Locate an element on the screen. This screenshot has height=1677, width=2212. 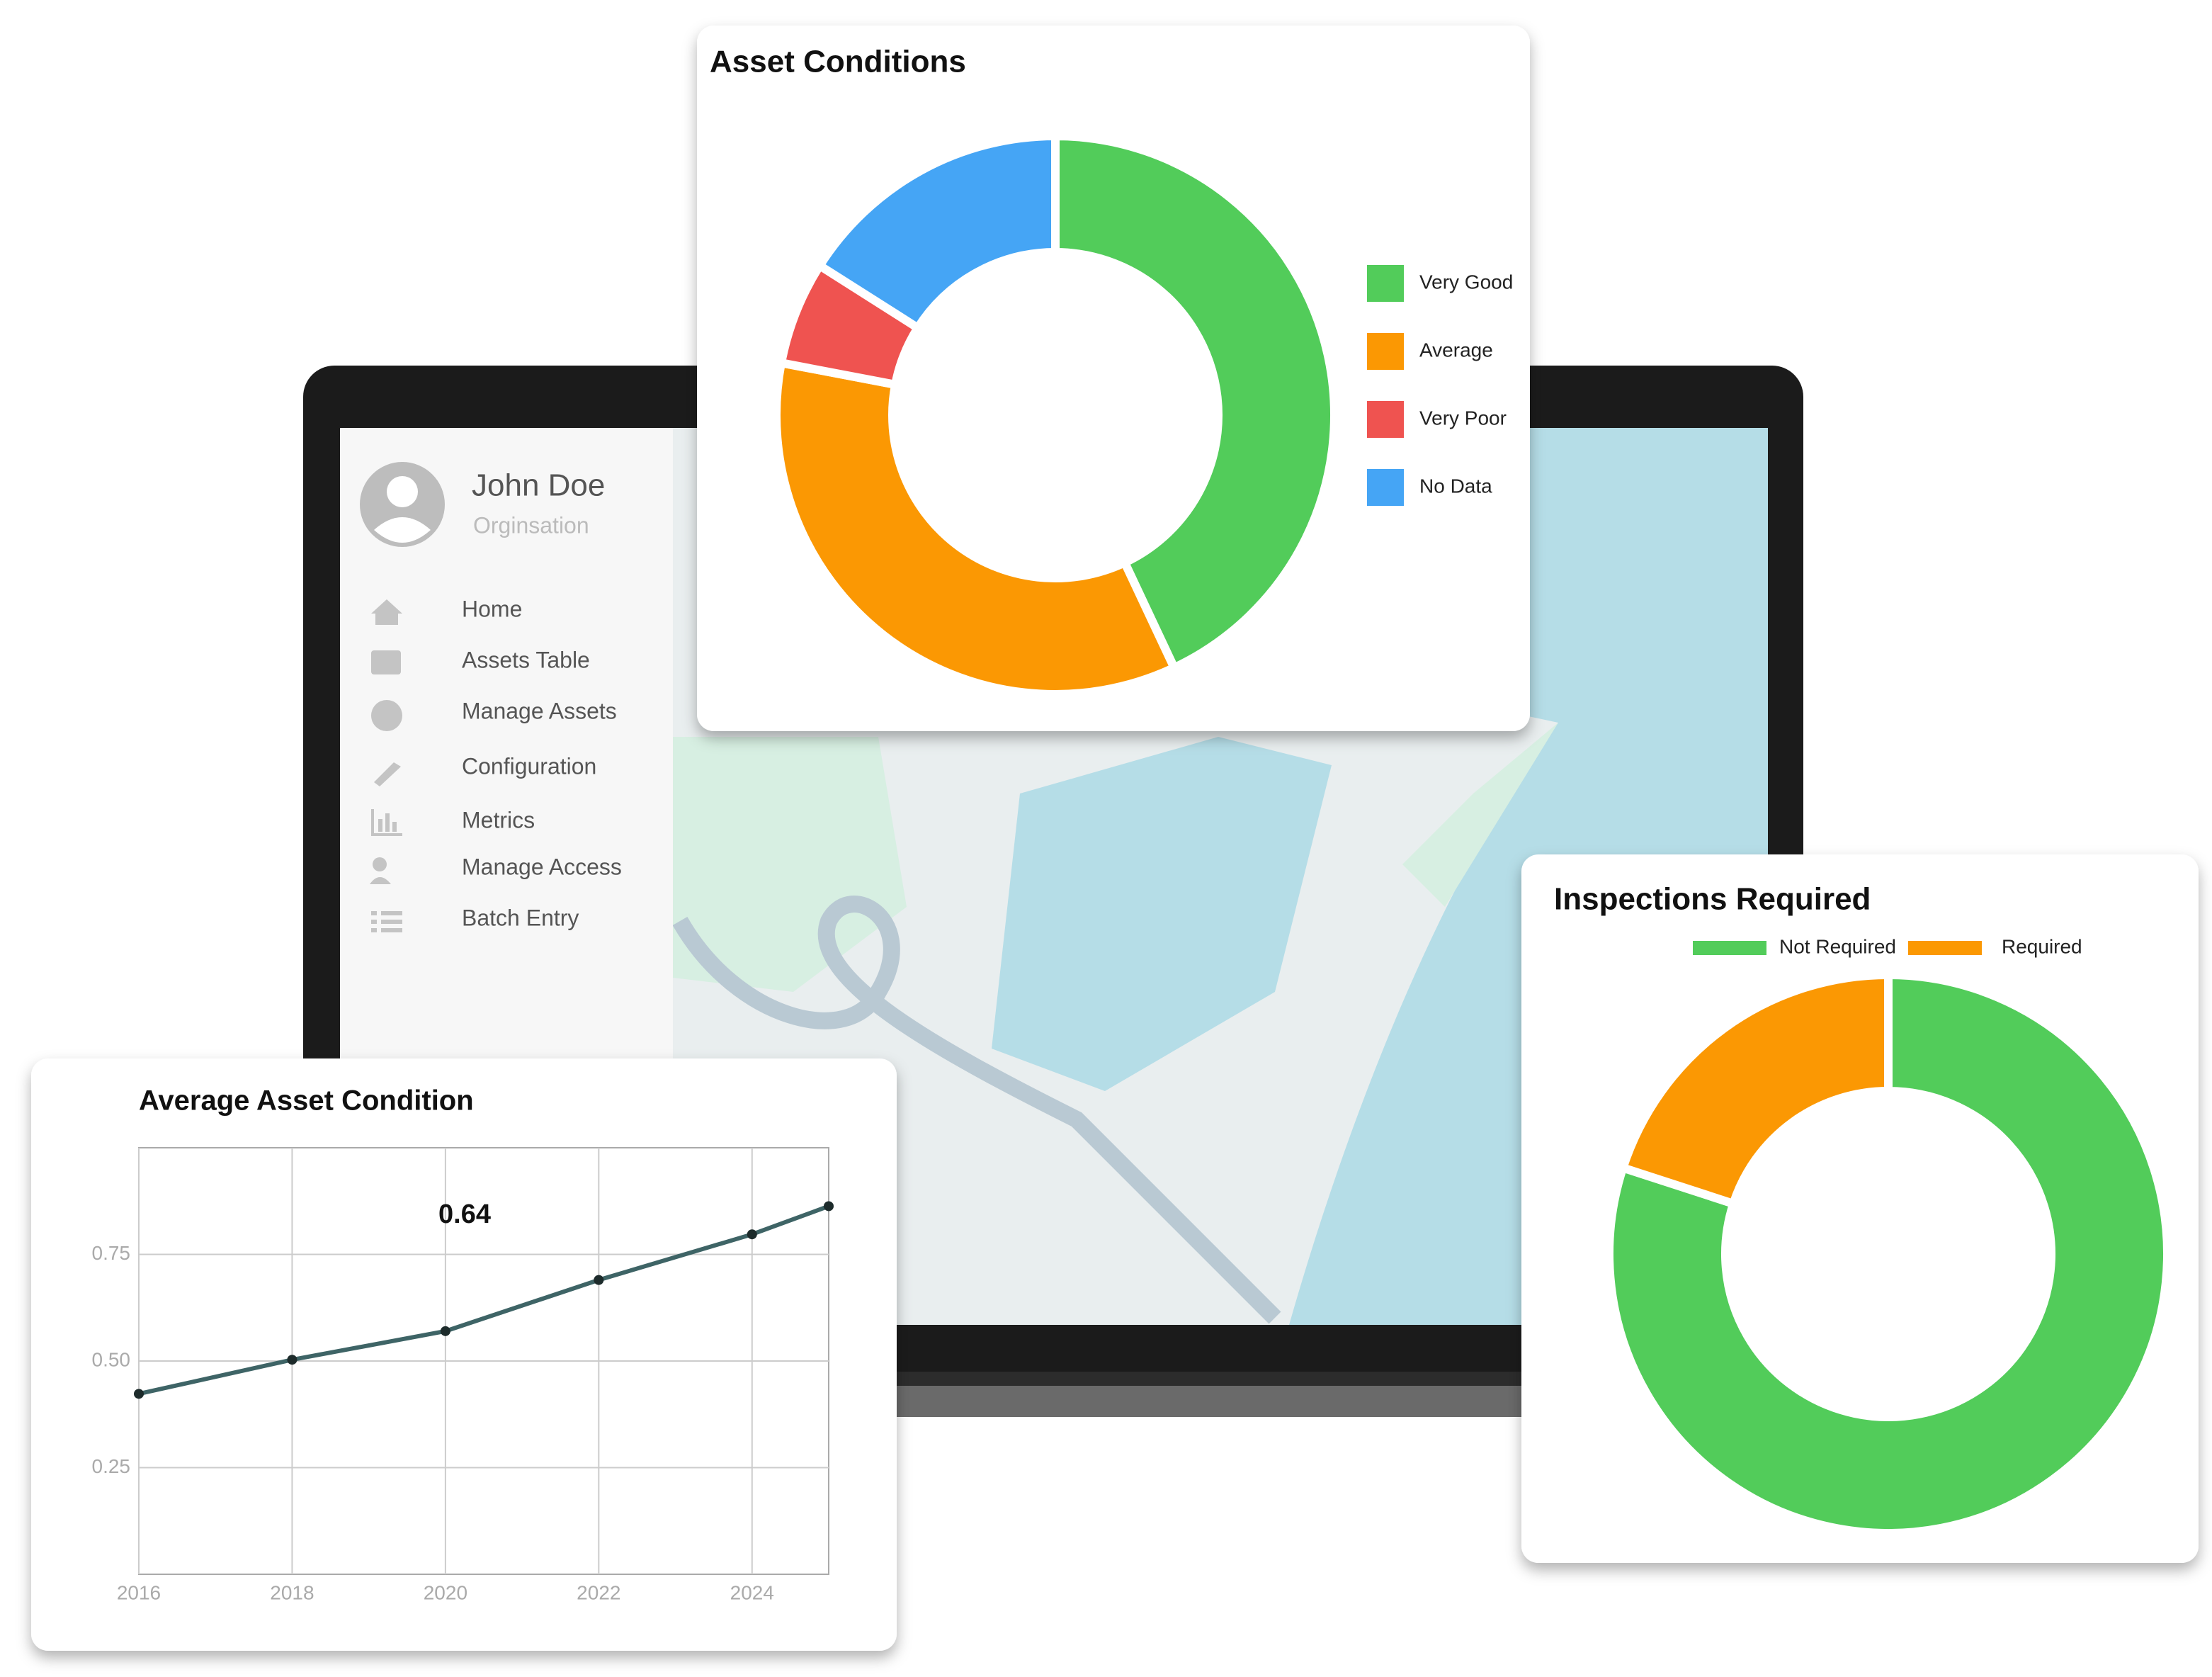
legend-label: Required is located at coordinates (2042, 946).